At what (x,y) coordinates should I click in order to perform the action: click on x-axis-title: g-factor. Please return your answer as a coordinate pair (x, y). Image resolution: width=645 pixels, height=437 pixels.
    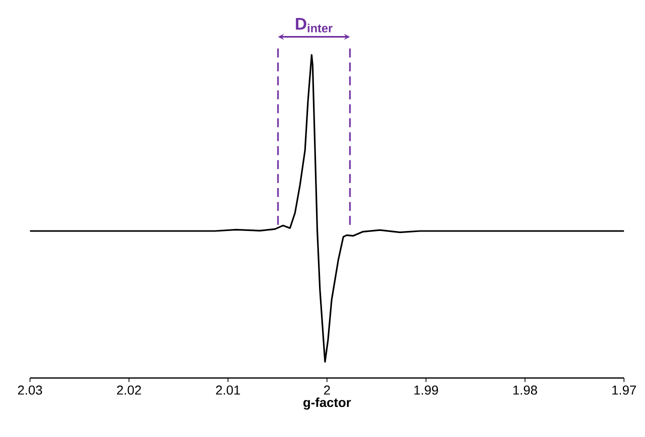
    Looking at the image, I should click on (327, 404).